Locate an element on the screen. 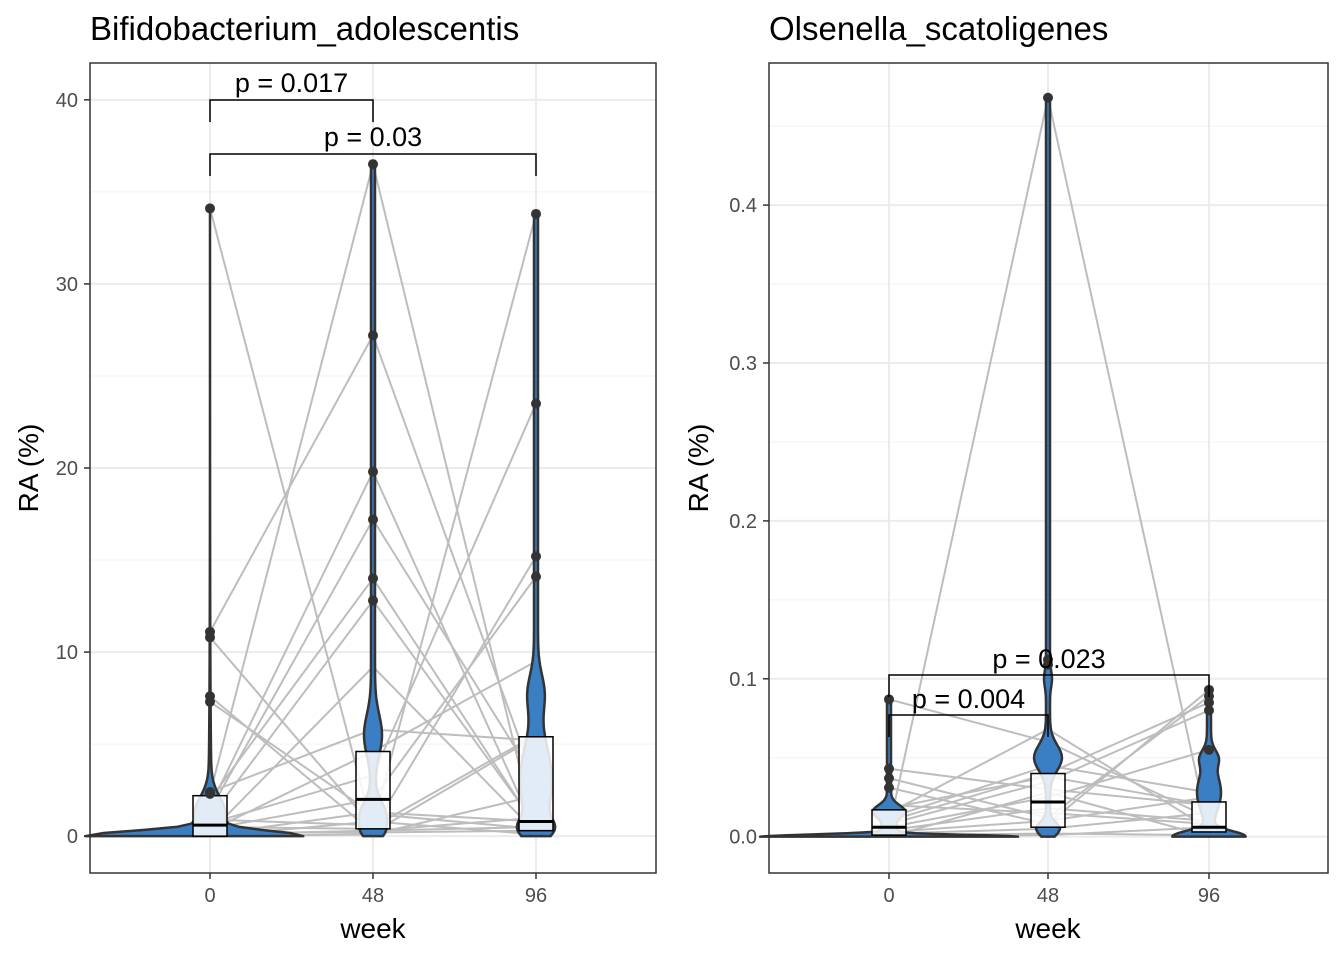  y-tick-label: 0 is located at coordinates (72, 837).